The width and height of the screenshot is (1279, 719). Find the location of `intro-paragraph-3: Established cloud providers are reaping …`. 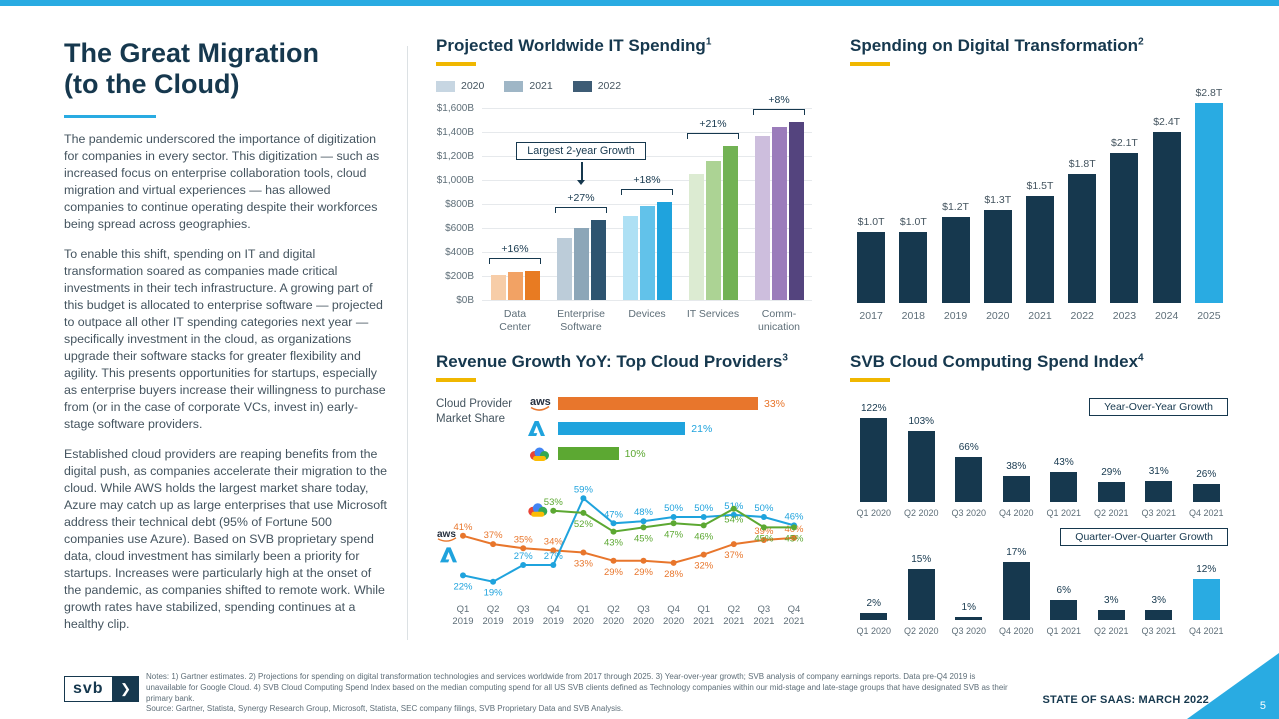

intro-paragraph-3: Established cloud providers are reaping … is located at coordinates (226, 538).